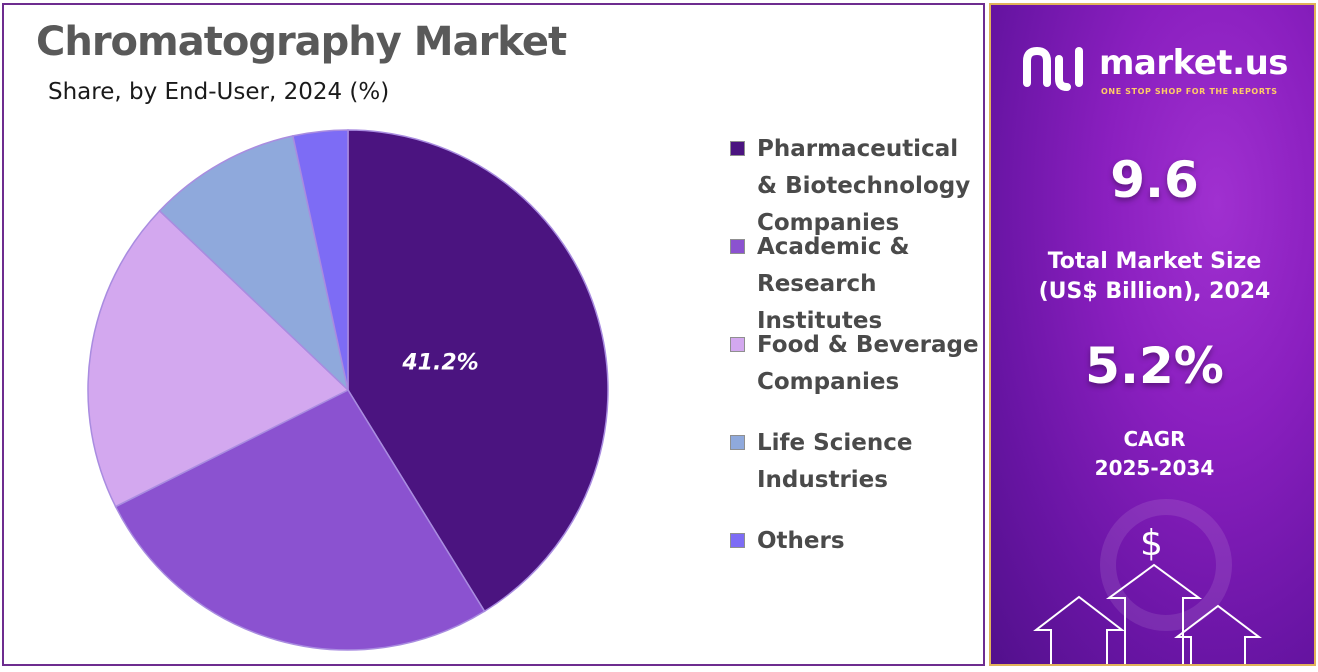  What do you see at coordinates (254, 264) in the screenshot?
I see `pie-slice-life-science-industries` at bounding box center [254, 264].